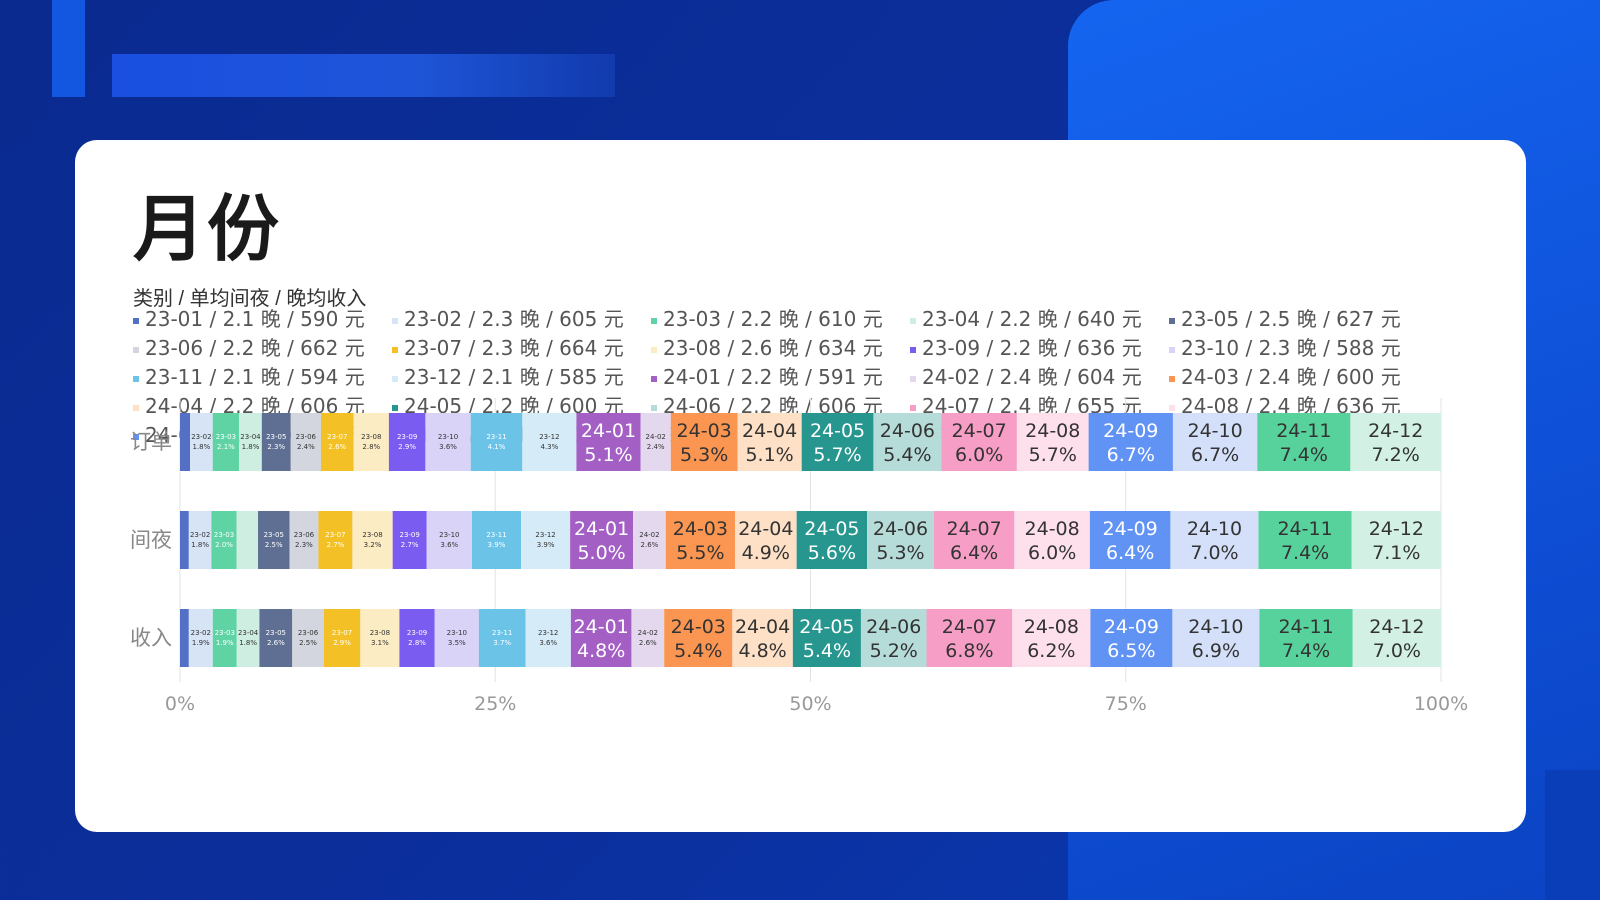 The image size is (1600, 900). Describe the element at coordinates (1285, 317) in the screenshot. I see `legend-item-23-05: 23-05 / 2.5 晚 / 627 元` at that location.